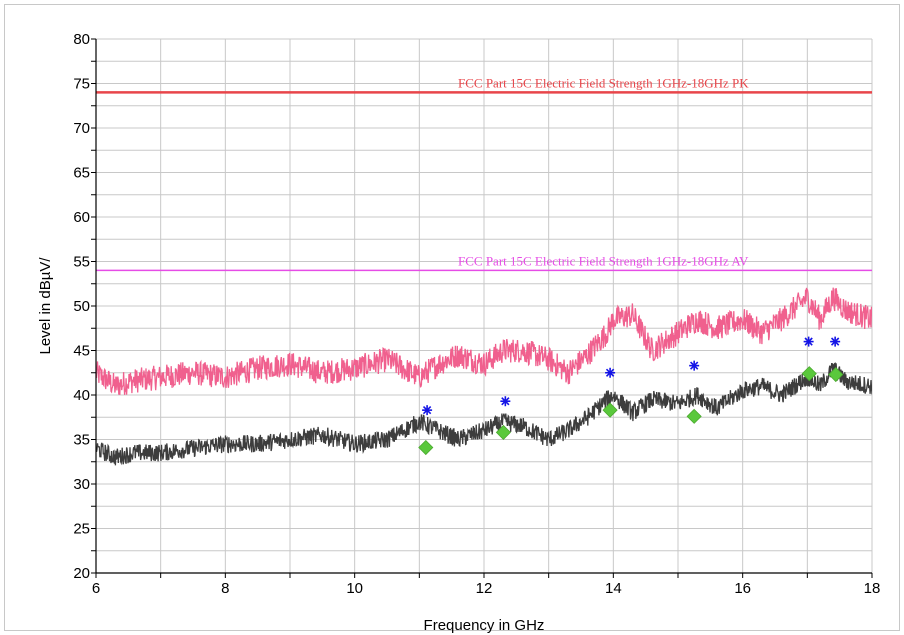 This screenshot has height=635, width=904. Describe the element at coordinates (872, 588) in the screenshot. I see `x-tick-label: 18` at that location.